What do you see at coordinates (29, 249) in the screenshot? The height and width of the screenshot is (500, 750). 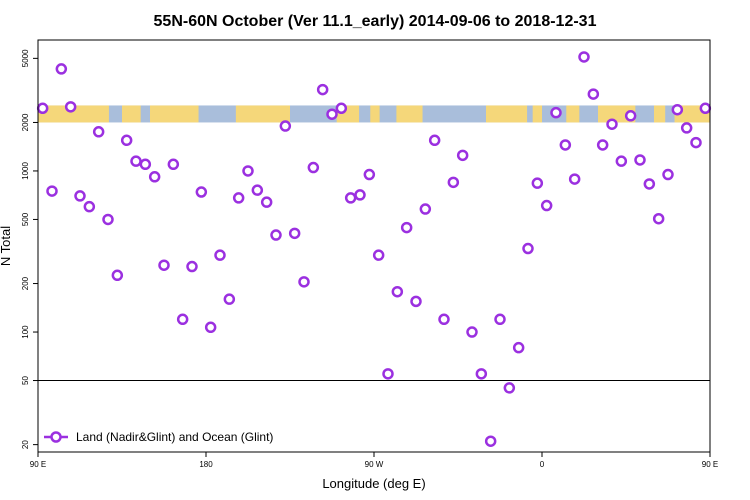 I see `y-axis: 20 50 100 200 500 1000 2000 5000` at bounding box center [29, 249].